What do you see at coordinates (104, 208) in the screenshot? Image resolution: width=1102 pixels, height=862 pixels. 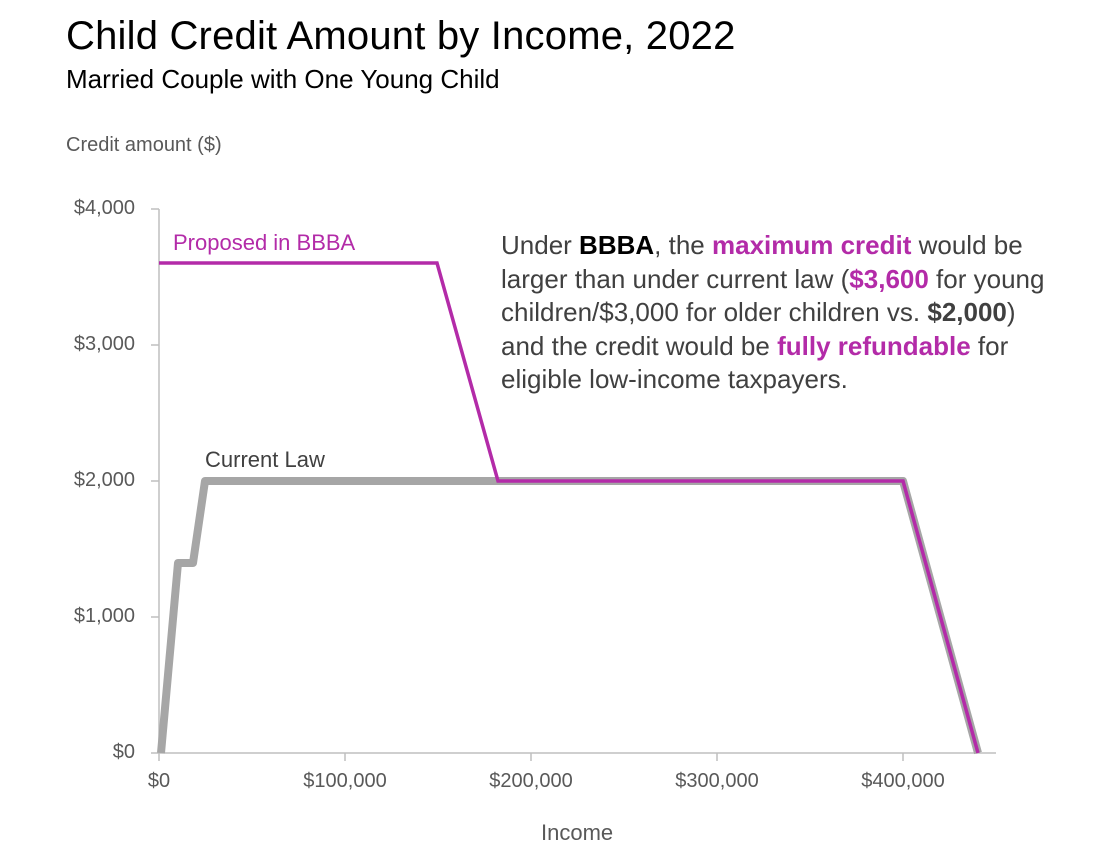 I see `y-tick-4000: $4,000` at bounding box center [104, 208].